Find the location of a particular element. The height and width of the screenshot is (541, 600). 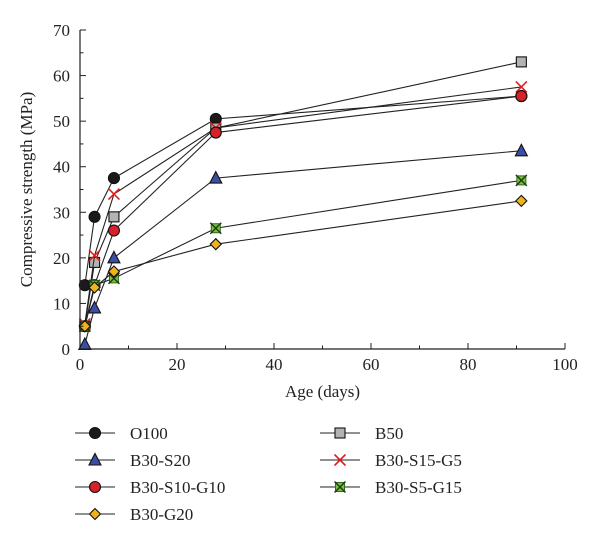

legend-label: B30-S20 is located at coordinates (160, 460).